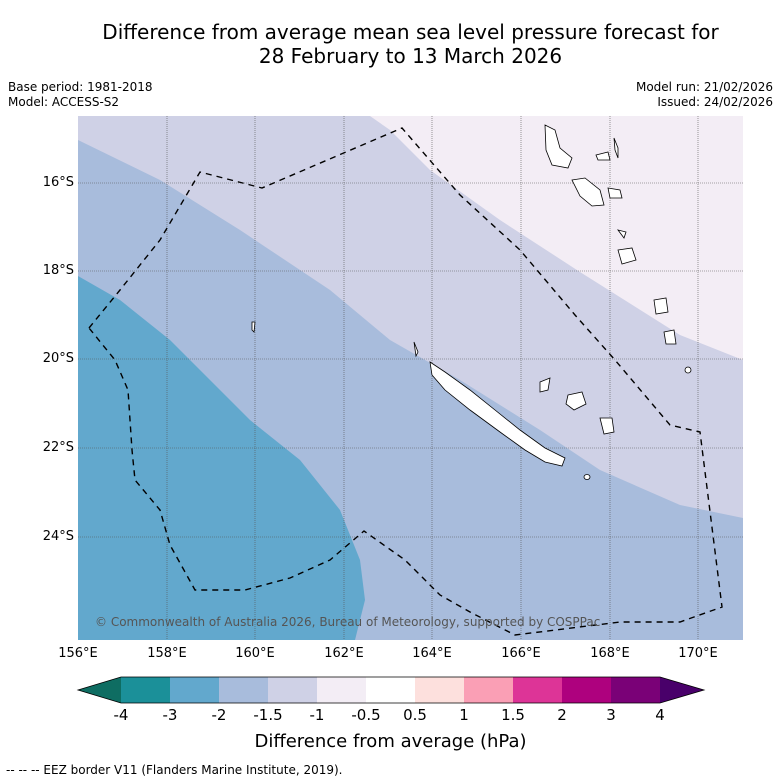  What do you see at coordinates (432, 653) in the screenshot?
I see `lon-label: 164°E` at bounding box center [432, 653].